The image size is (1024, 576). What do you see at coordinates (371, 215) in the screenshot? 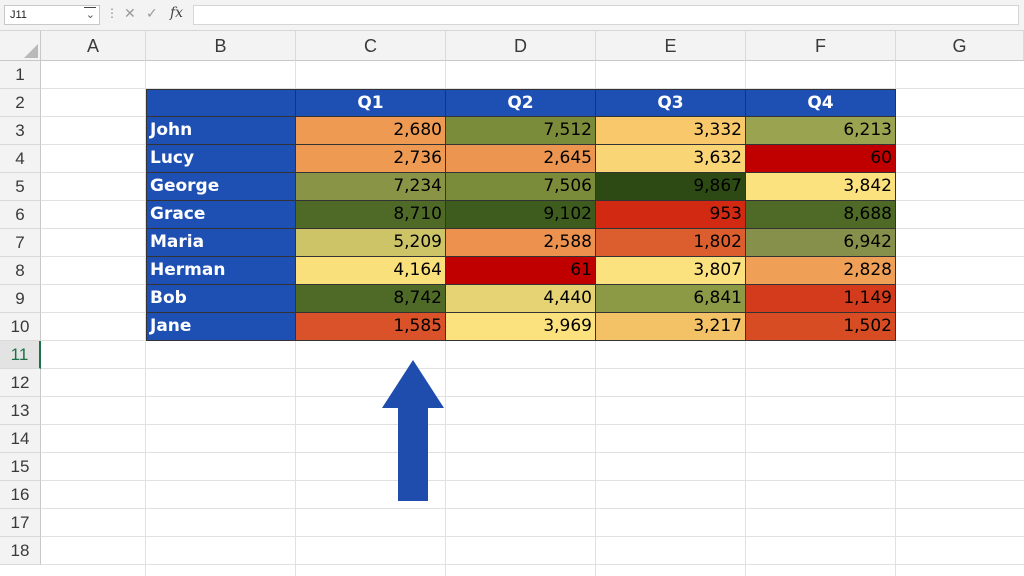
I see `data-cell: 8,710` at bounding box center [371, 215].